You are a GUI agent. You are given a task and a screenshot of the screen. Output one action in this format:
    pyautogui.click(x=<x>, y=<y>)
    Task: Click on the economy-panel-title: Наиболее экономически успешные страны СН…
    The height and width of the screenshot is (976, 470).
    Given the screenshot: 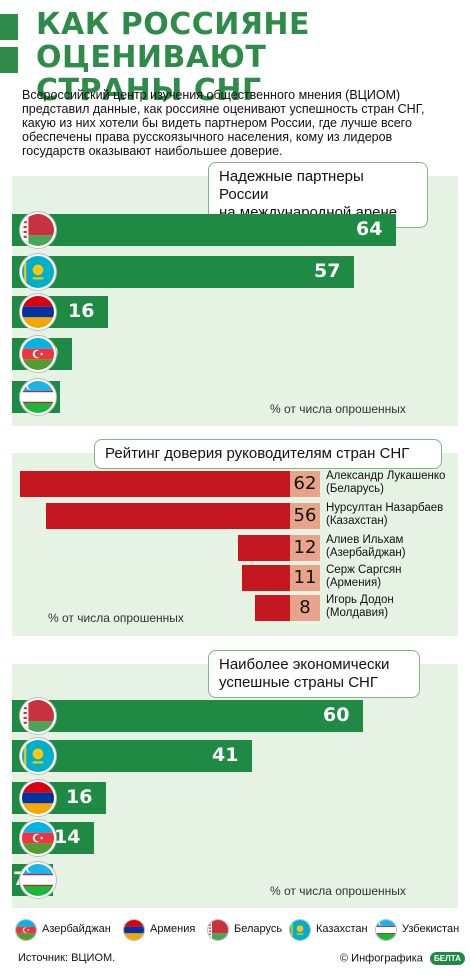 What is the action you would take?
    pyautogui.click(x=314, y=674)
    